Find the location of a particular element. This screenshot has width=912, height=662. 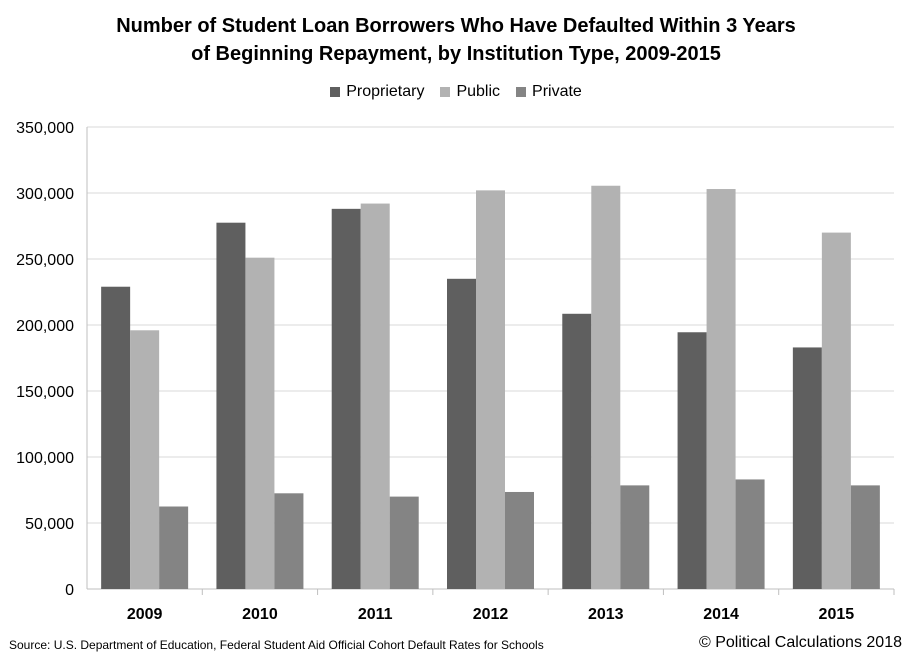

bar-public-2009 is located at coordinates (145, 459).